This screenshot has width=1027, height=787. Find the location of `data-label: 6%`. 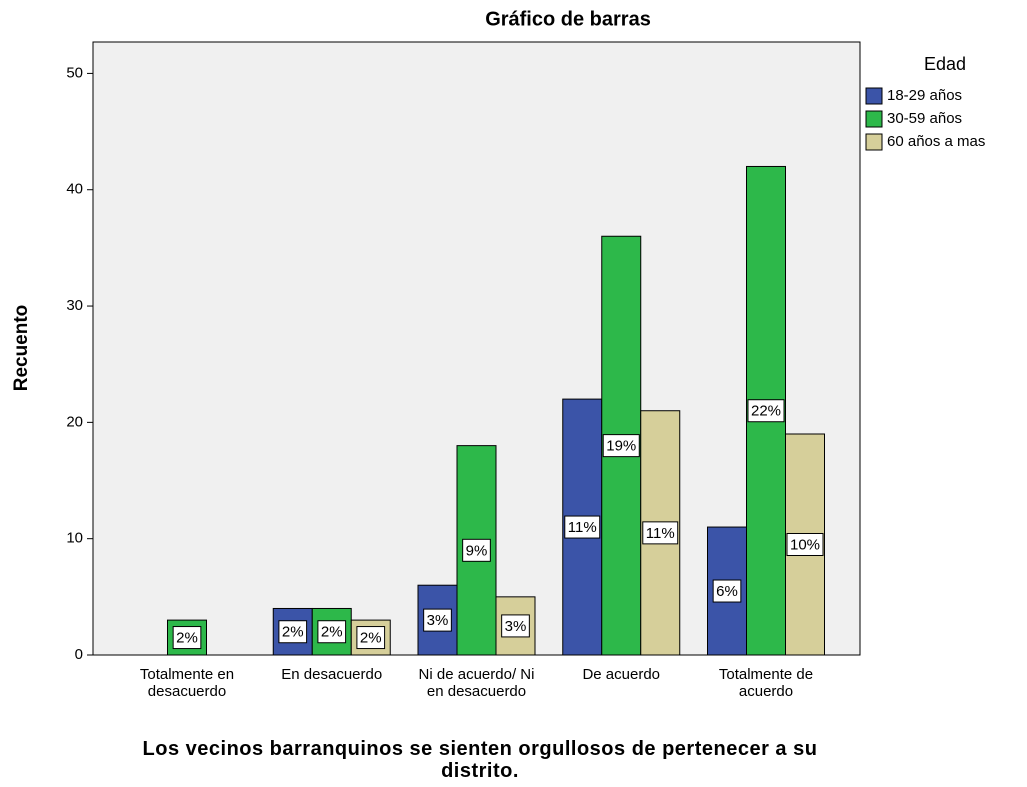

data-label: 6% is located at coordinates (727, 591).